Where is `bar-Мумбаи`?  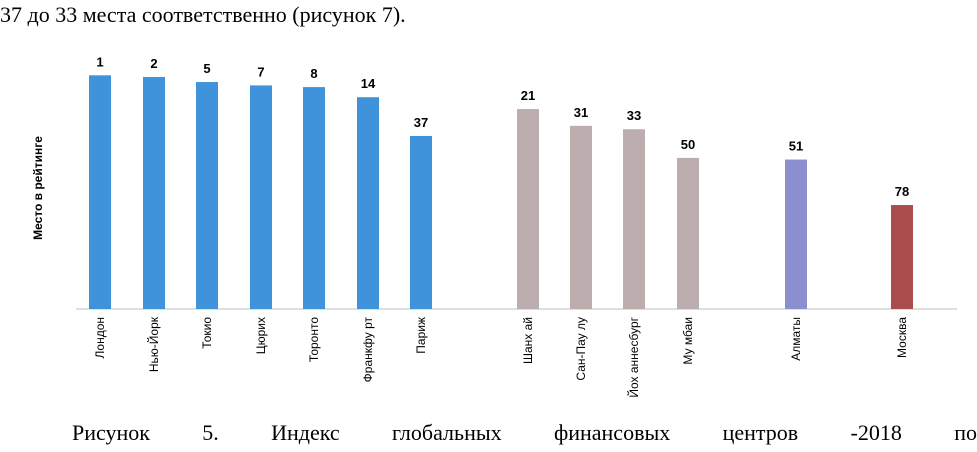 bar-Мумбаи is located at coordinates (688, 233).